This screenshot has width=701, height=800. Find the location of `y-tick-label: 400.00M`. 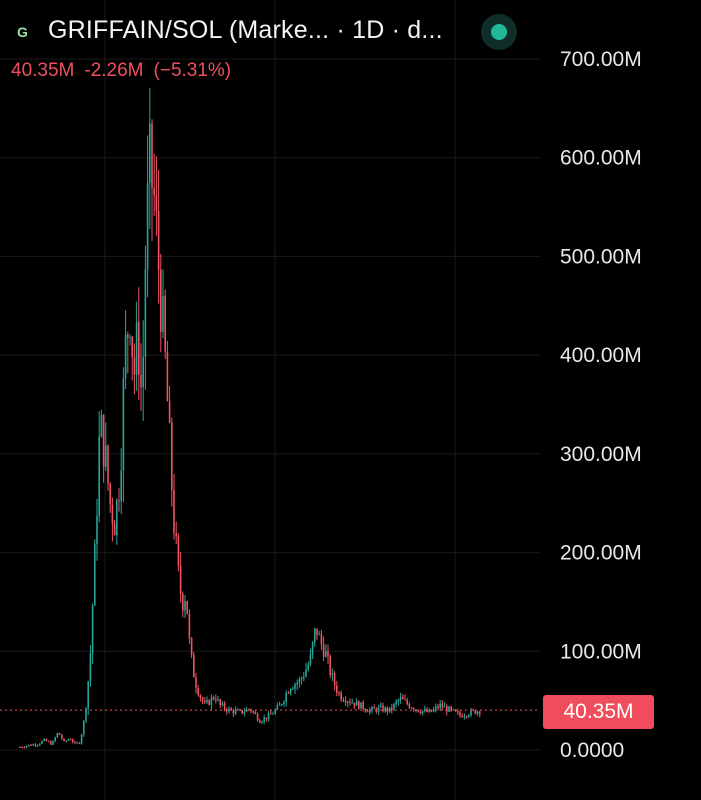

y-tick-label: 400.00M is located at coordinates (601, 355).